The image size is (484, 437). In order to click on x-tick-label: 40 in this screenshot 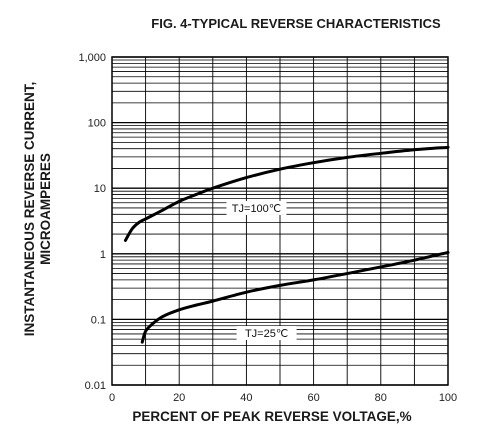, I will do `click(246, 398)`.